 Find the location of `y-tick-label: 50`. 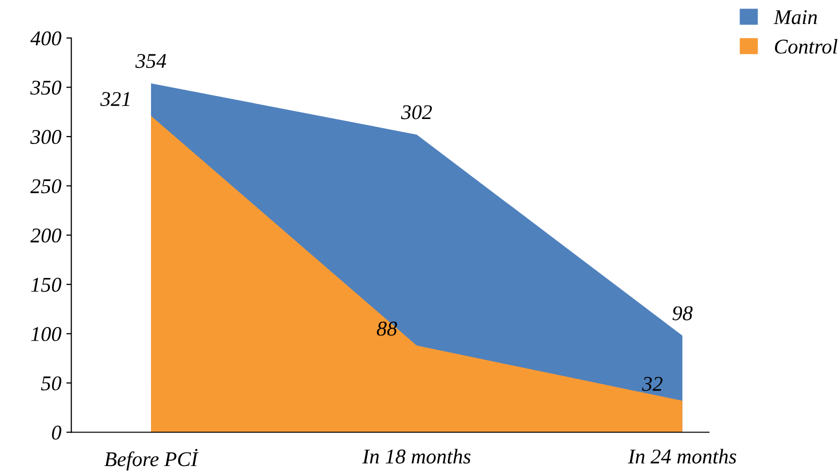

y-tick-label: 50 is located at coordinates (51, 383).